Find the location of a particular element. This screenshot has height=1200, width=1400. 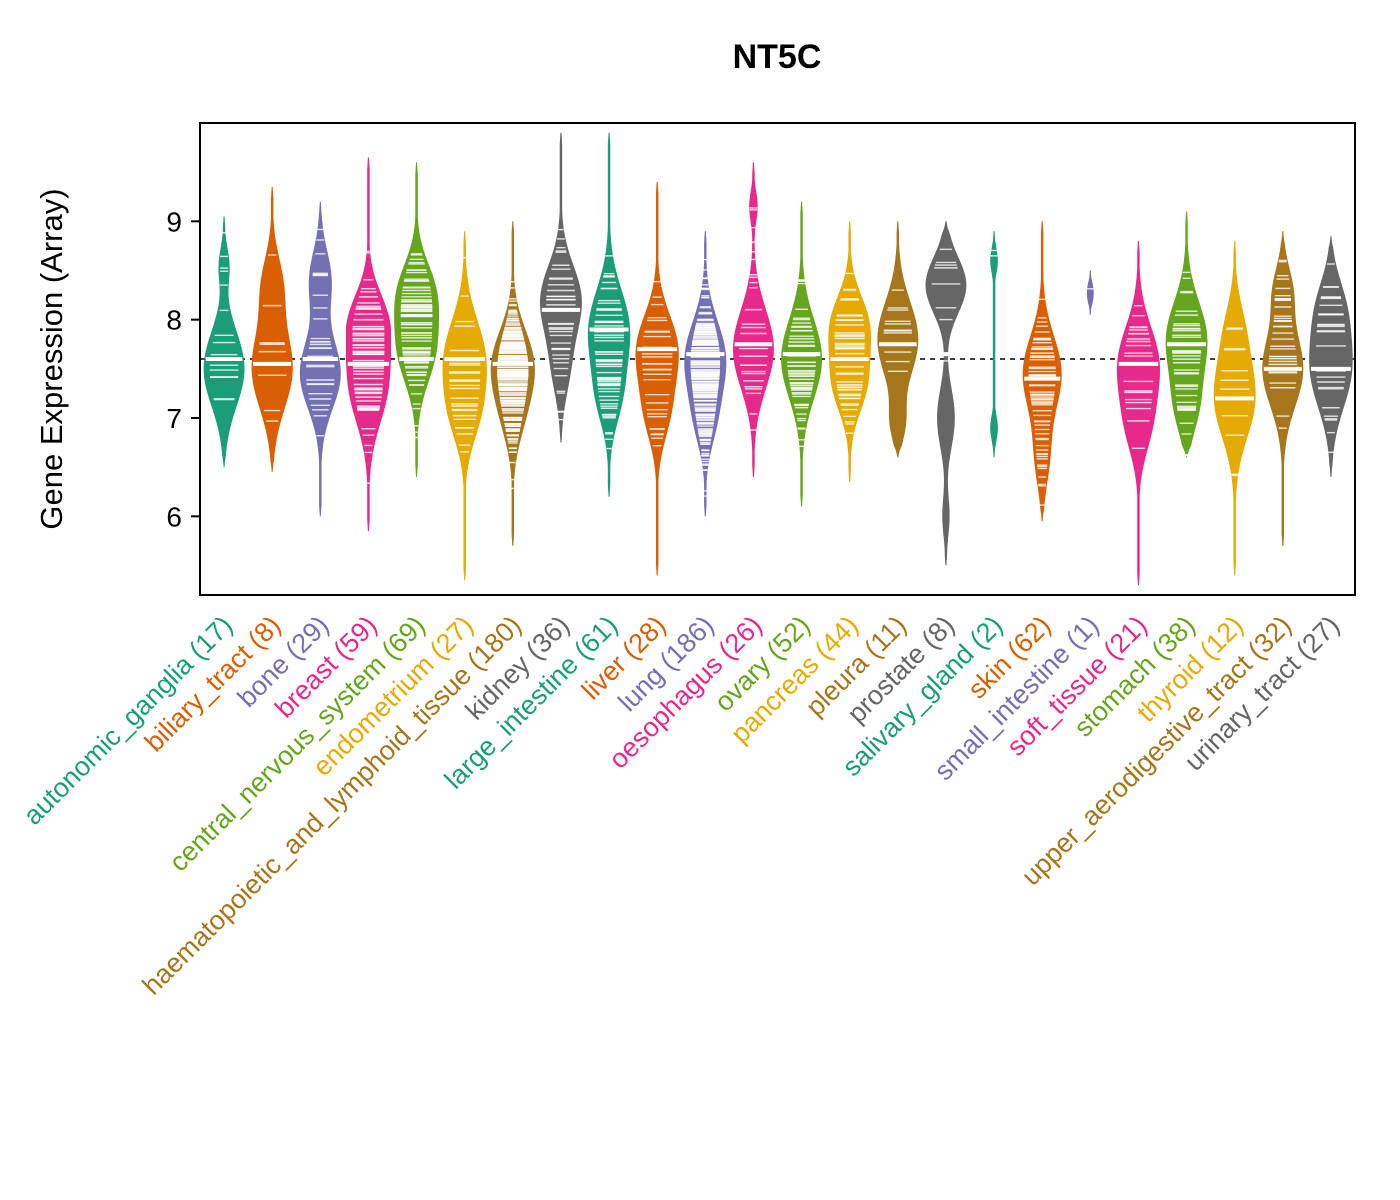

y-tick-label: 6 is located at coordinates (174, 516).